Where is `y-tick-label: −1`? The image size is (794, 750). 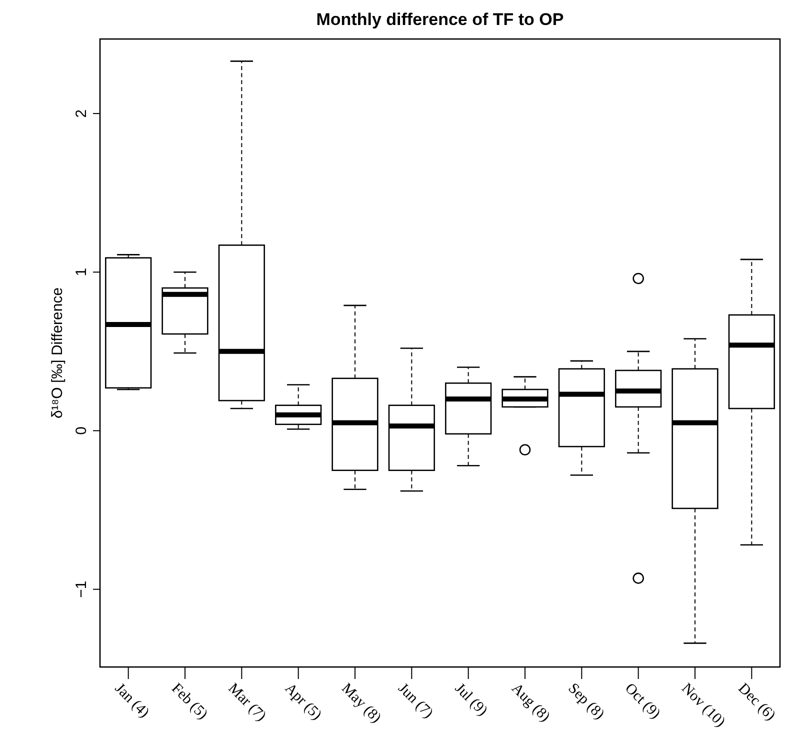
y-tick-label: −1 is located at coordinates (81, 589).